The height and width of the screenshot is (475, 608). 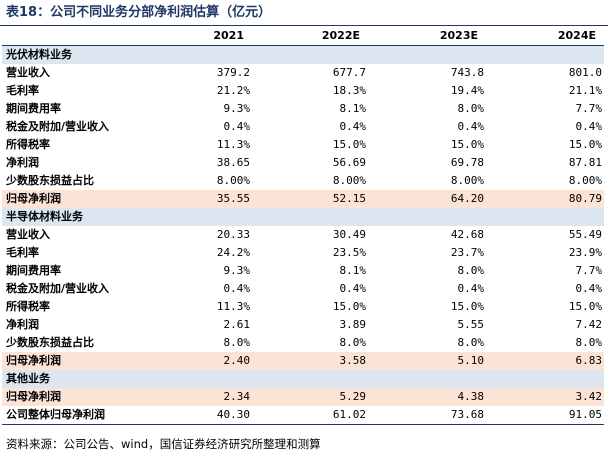 I want to click on cell-value: 3.42, so click(x=545, y=397).